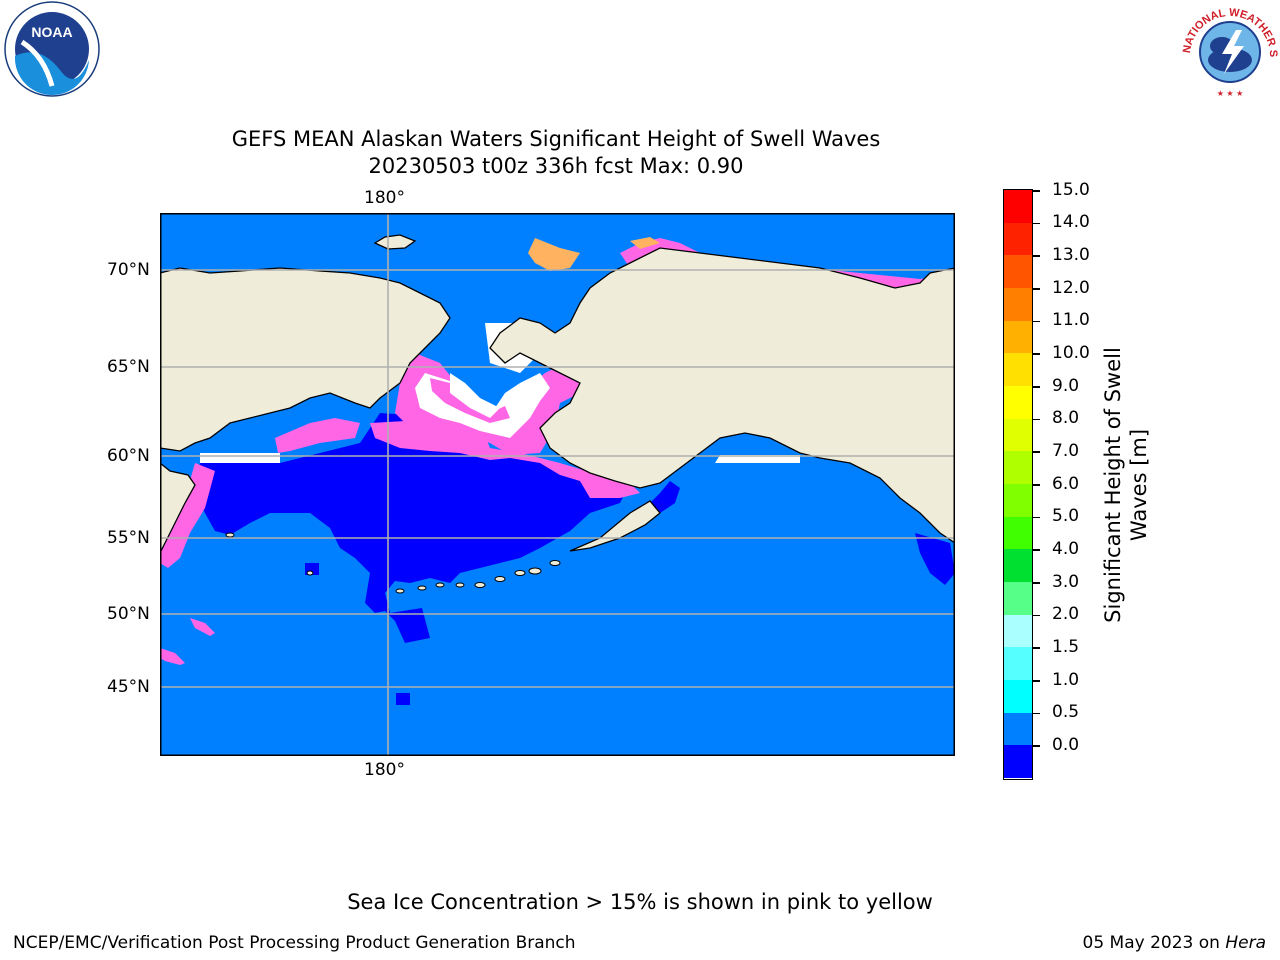 The height and width of the screenshot is (960, 1280). What do you see at coordinates (1066, 516) in the screenshot?
I see `colorbar-tick-label: 5.0` at bounding box center [1066, 516].